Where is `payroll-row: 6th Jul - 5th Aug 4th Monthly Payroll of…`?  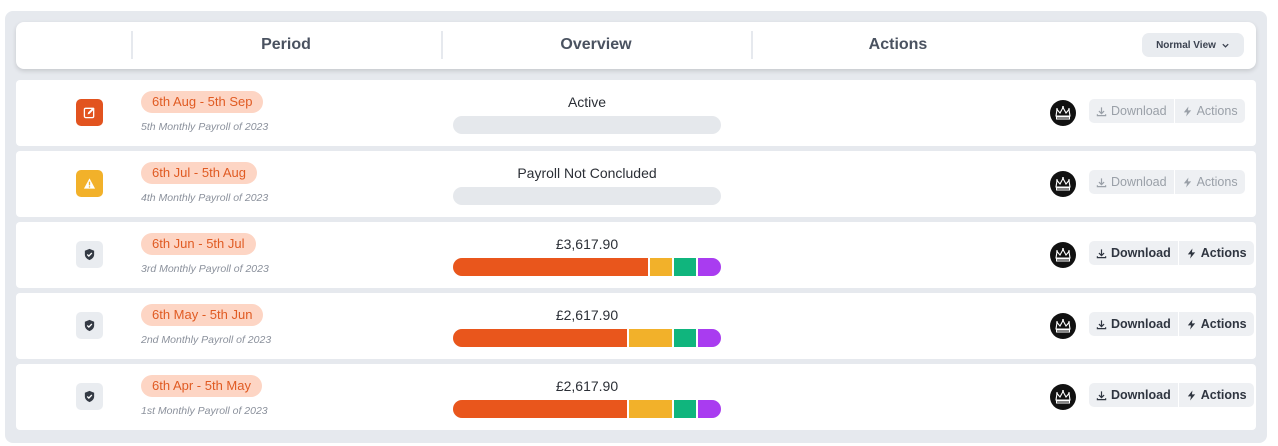
payroll-row: 6th Jul - 5th Aug 4th Monthly Payroll of… is located at coordinates (636, 184).